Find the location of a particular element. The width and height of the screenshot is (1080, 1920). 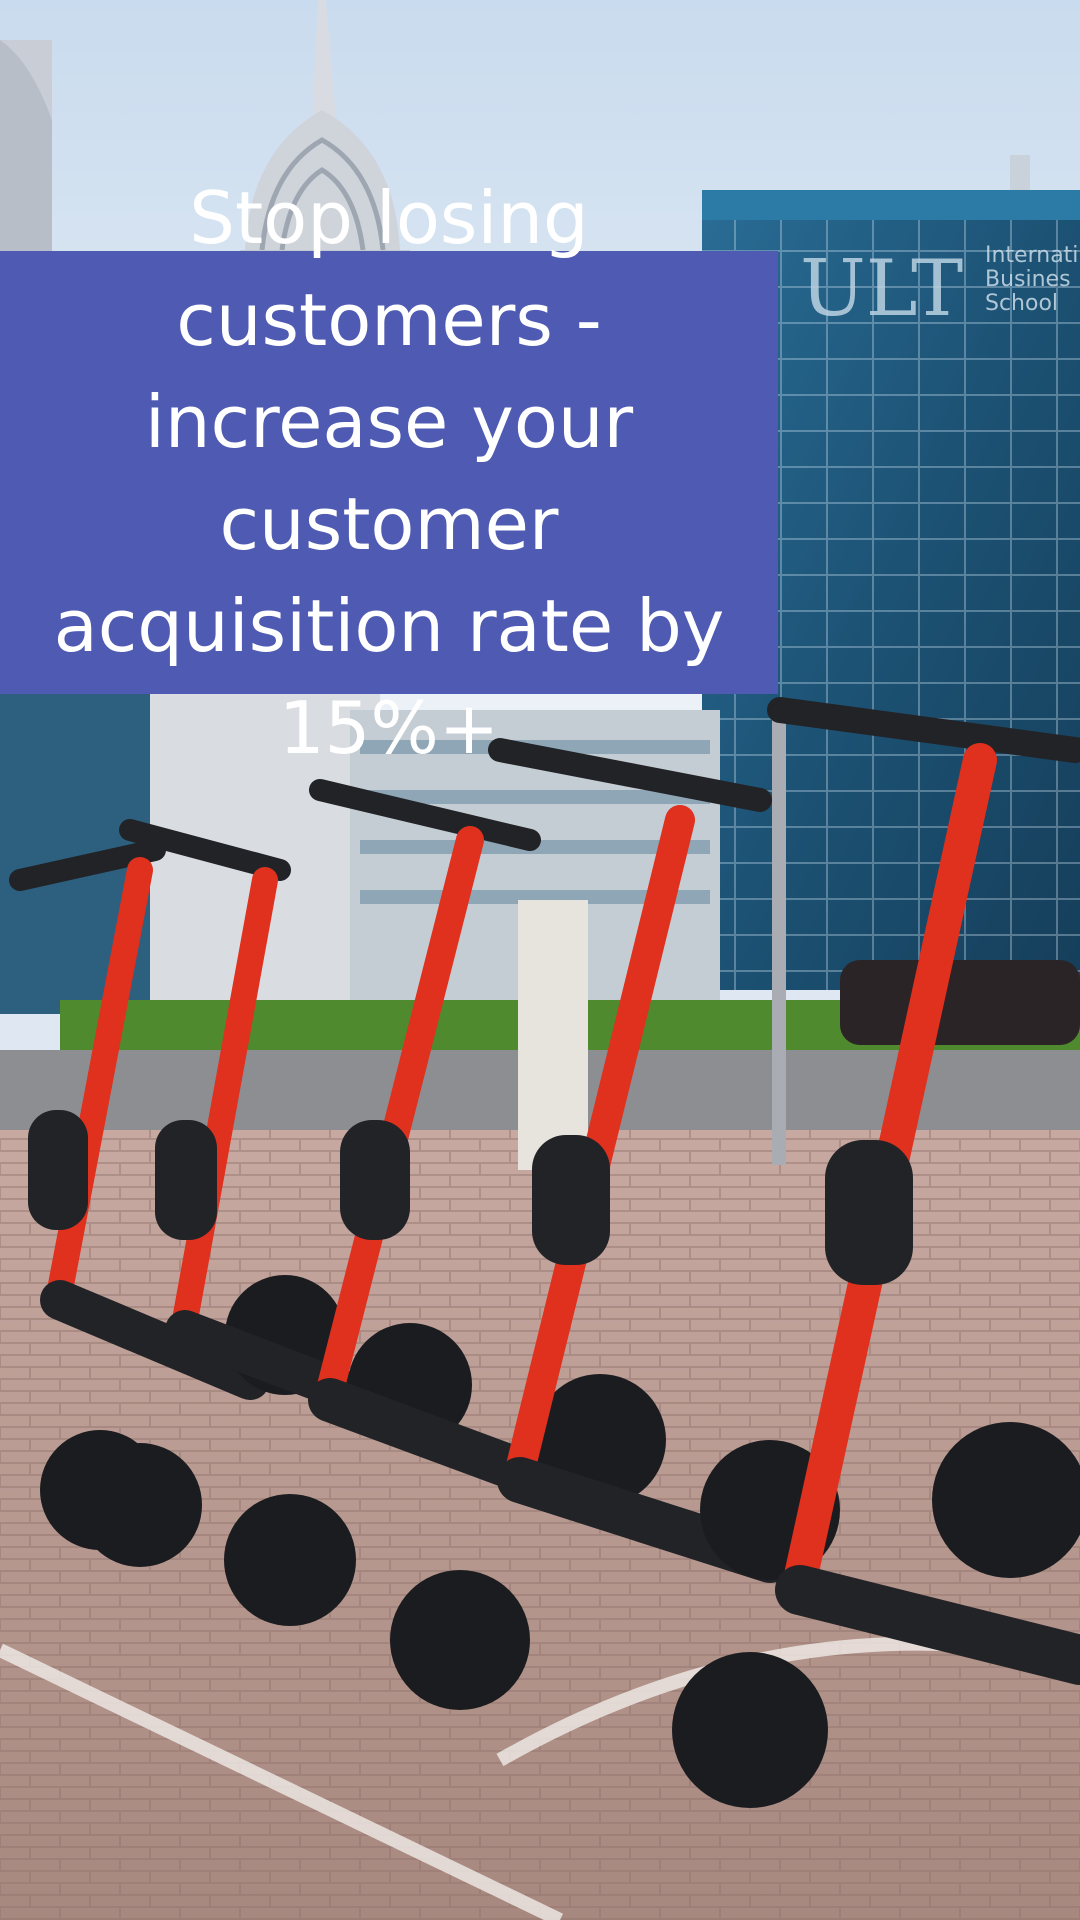

building-sign-line-3: School is located at coordinates (1021, 303).